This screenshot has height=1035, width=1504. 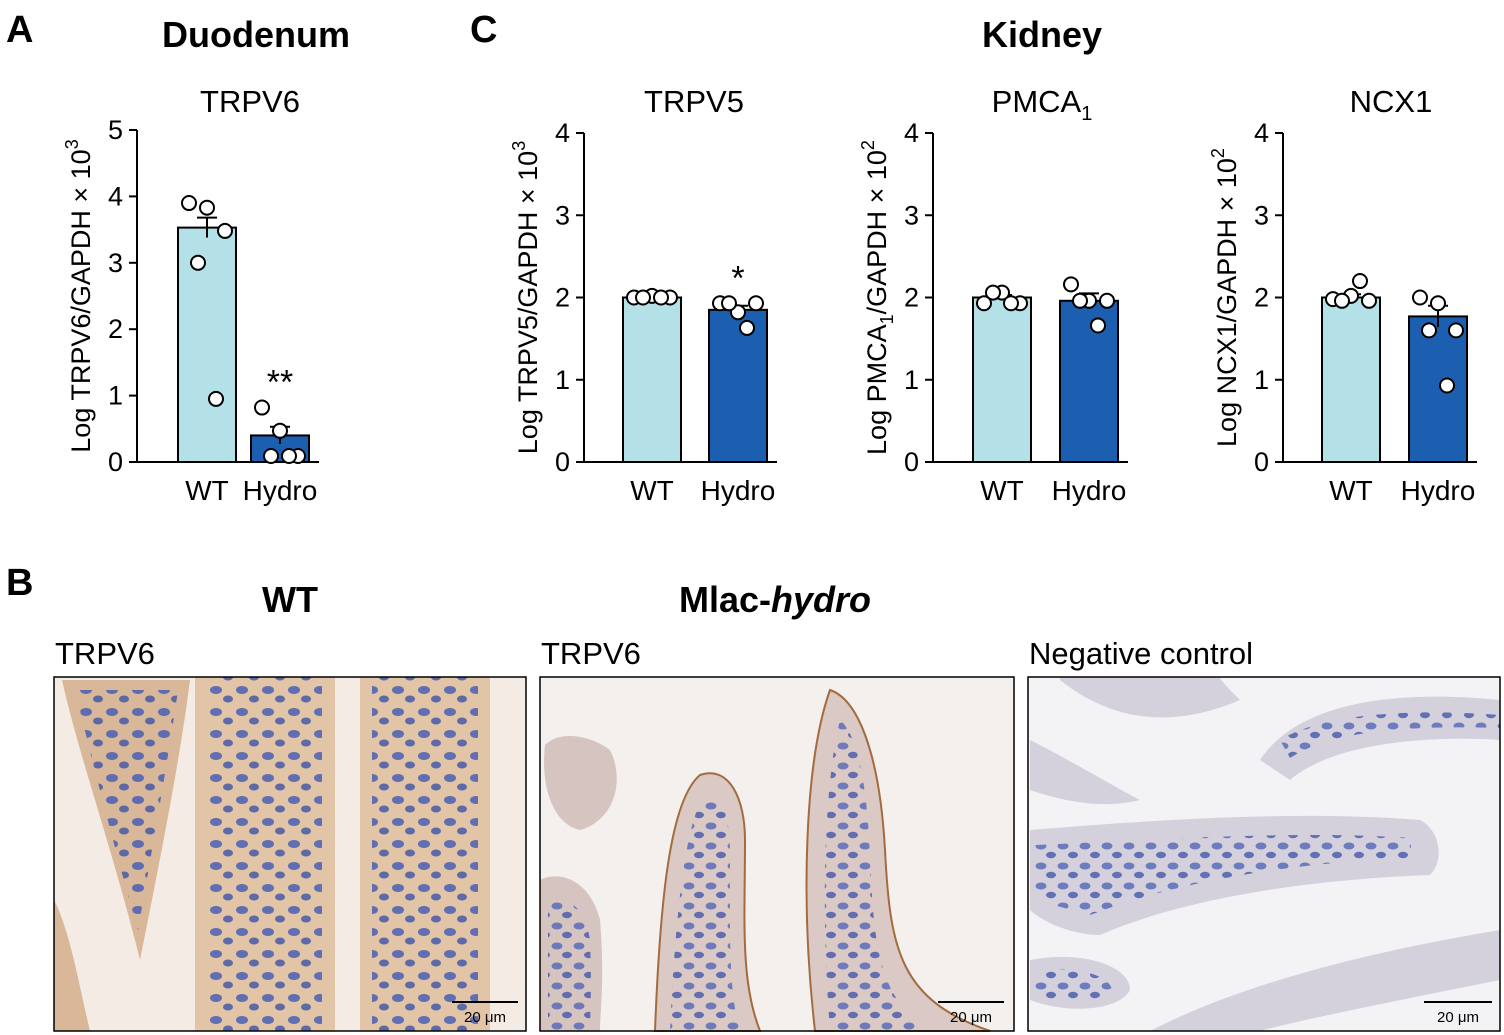 What do you see at coordinates (1086, 114) in the screenshot?
I see `chart-title-subscript: 1` at bounding box center [1086, 114].